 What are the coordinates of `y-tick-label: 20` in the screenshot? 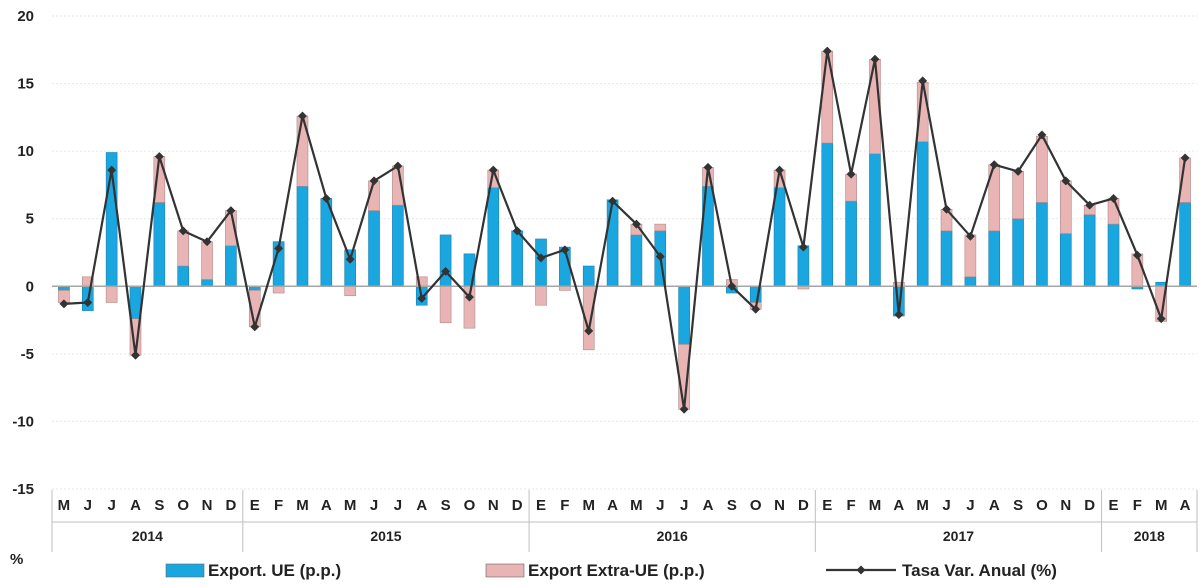 It's located at (25, 16).